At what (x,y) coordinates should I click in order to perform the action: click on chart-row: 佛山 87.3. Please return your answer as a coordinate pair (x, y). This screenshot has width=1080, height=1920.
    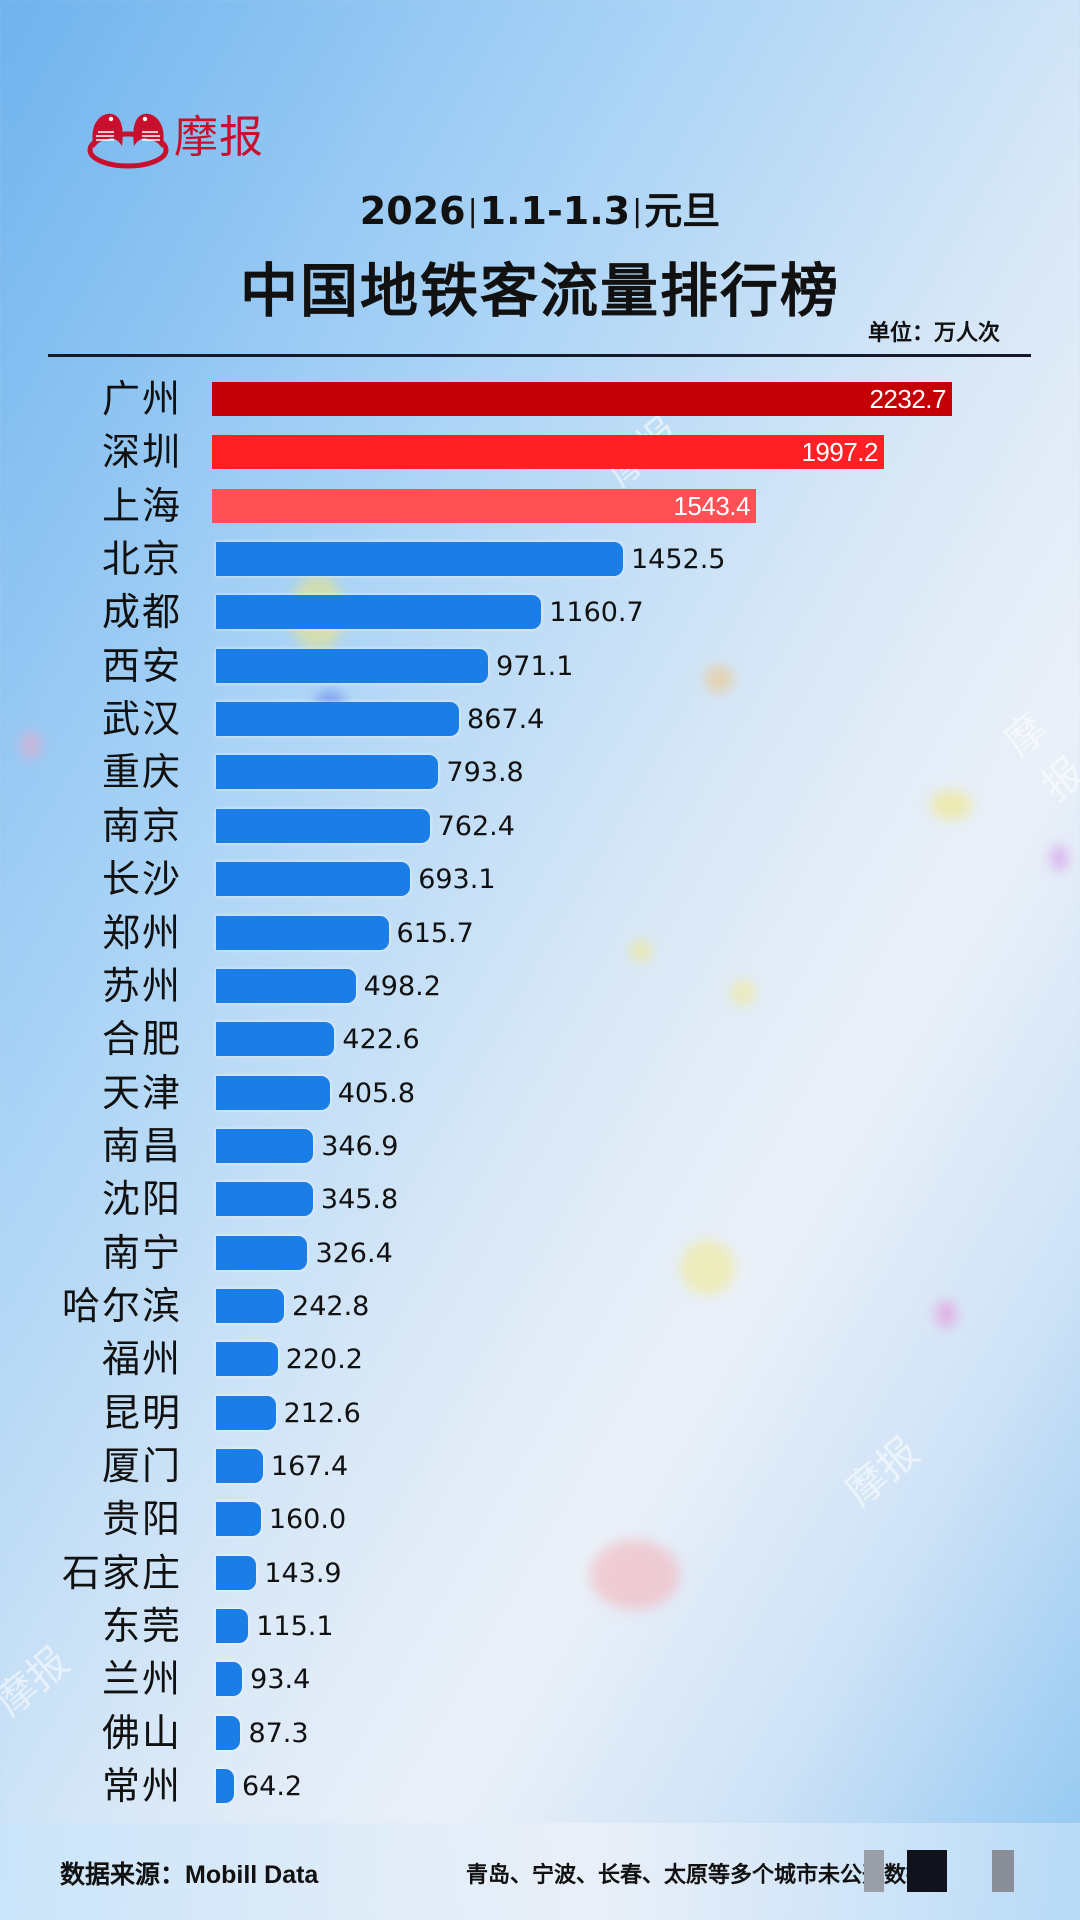
    Looking at the image, I should click on (540, 1733).